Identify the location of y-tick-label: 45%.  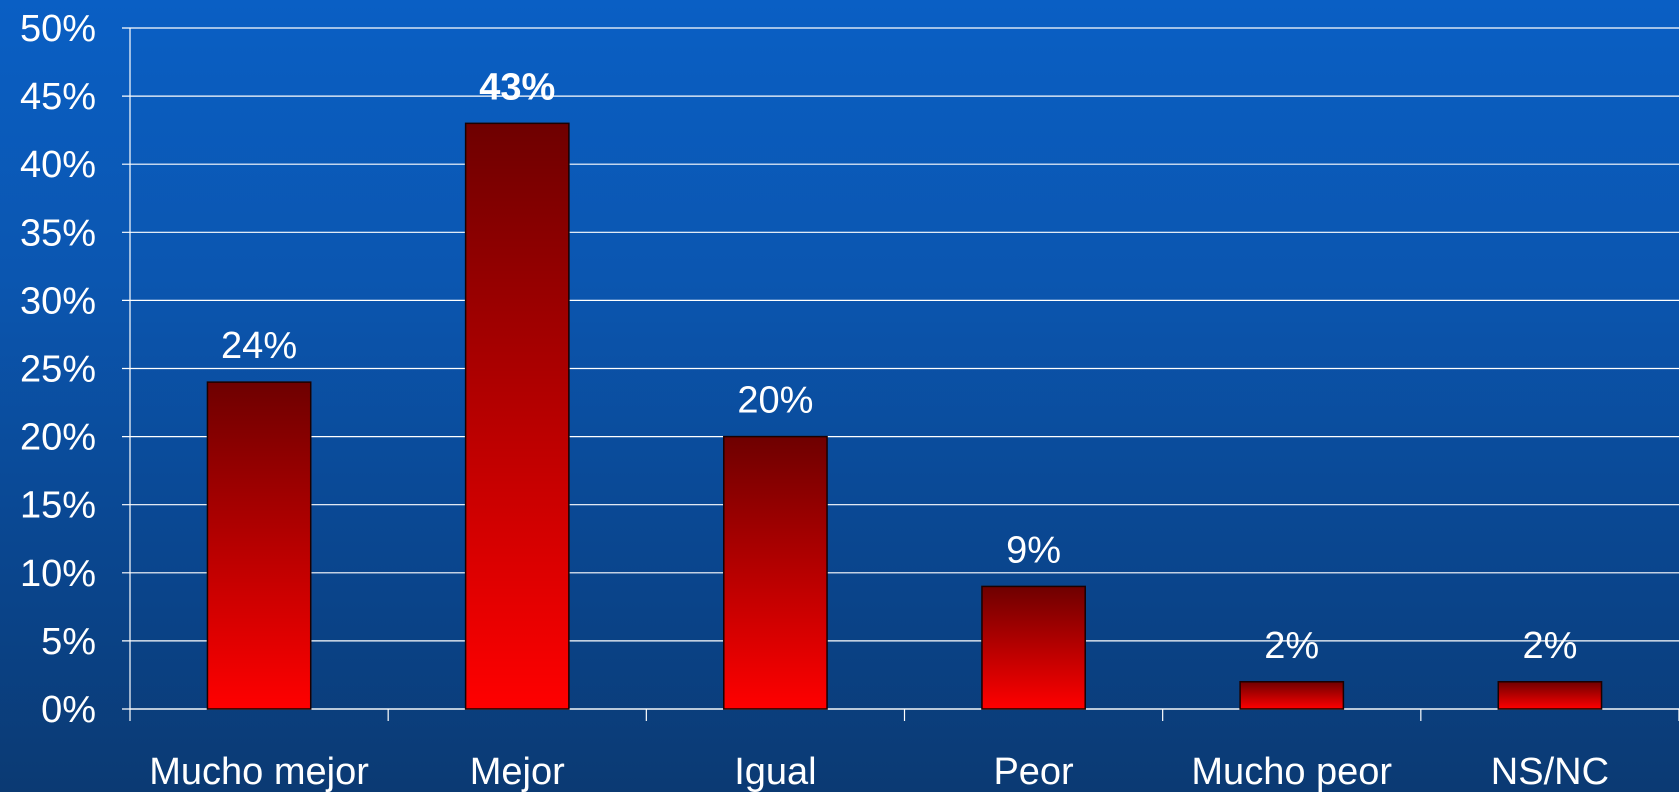
(58, 97).